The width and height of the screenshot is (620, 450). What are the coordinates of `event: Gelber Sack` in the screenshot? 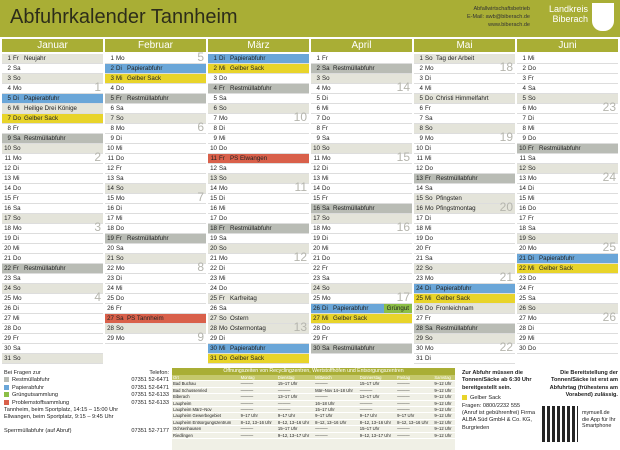 It's located at (350, 318).